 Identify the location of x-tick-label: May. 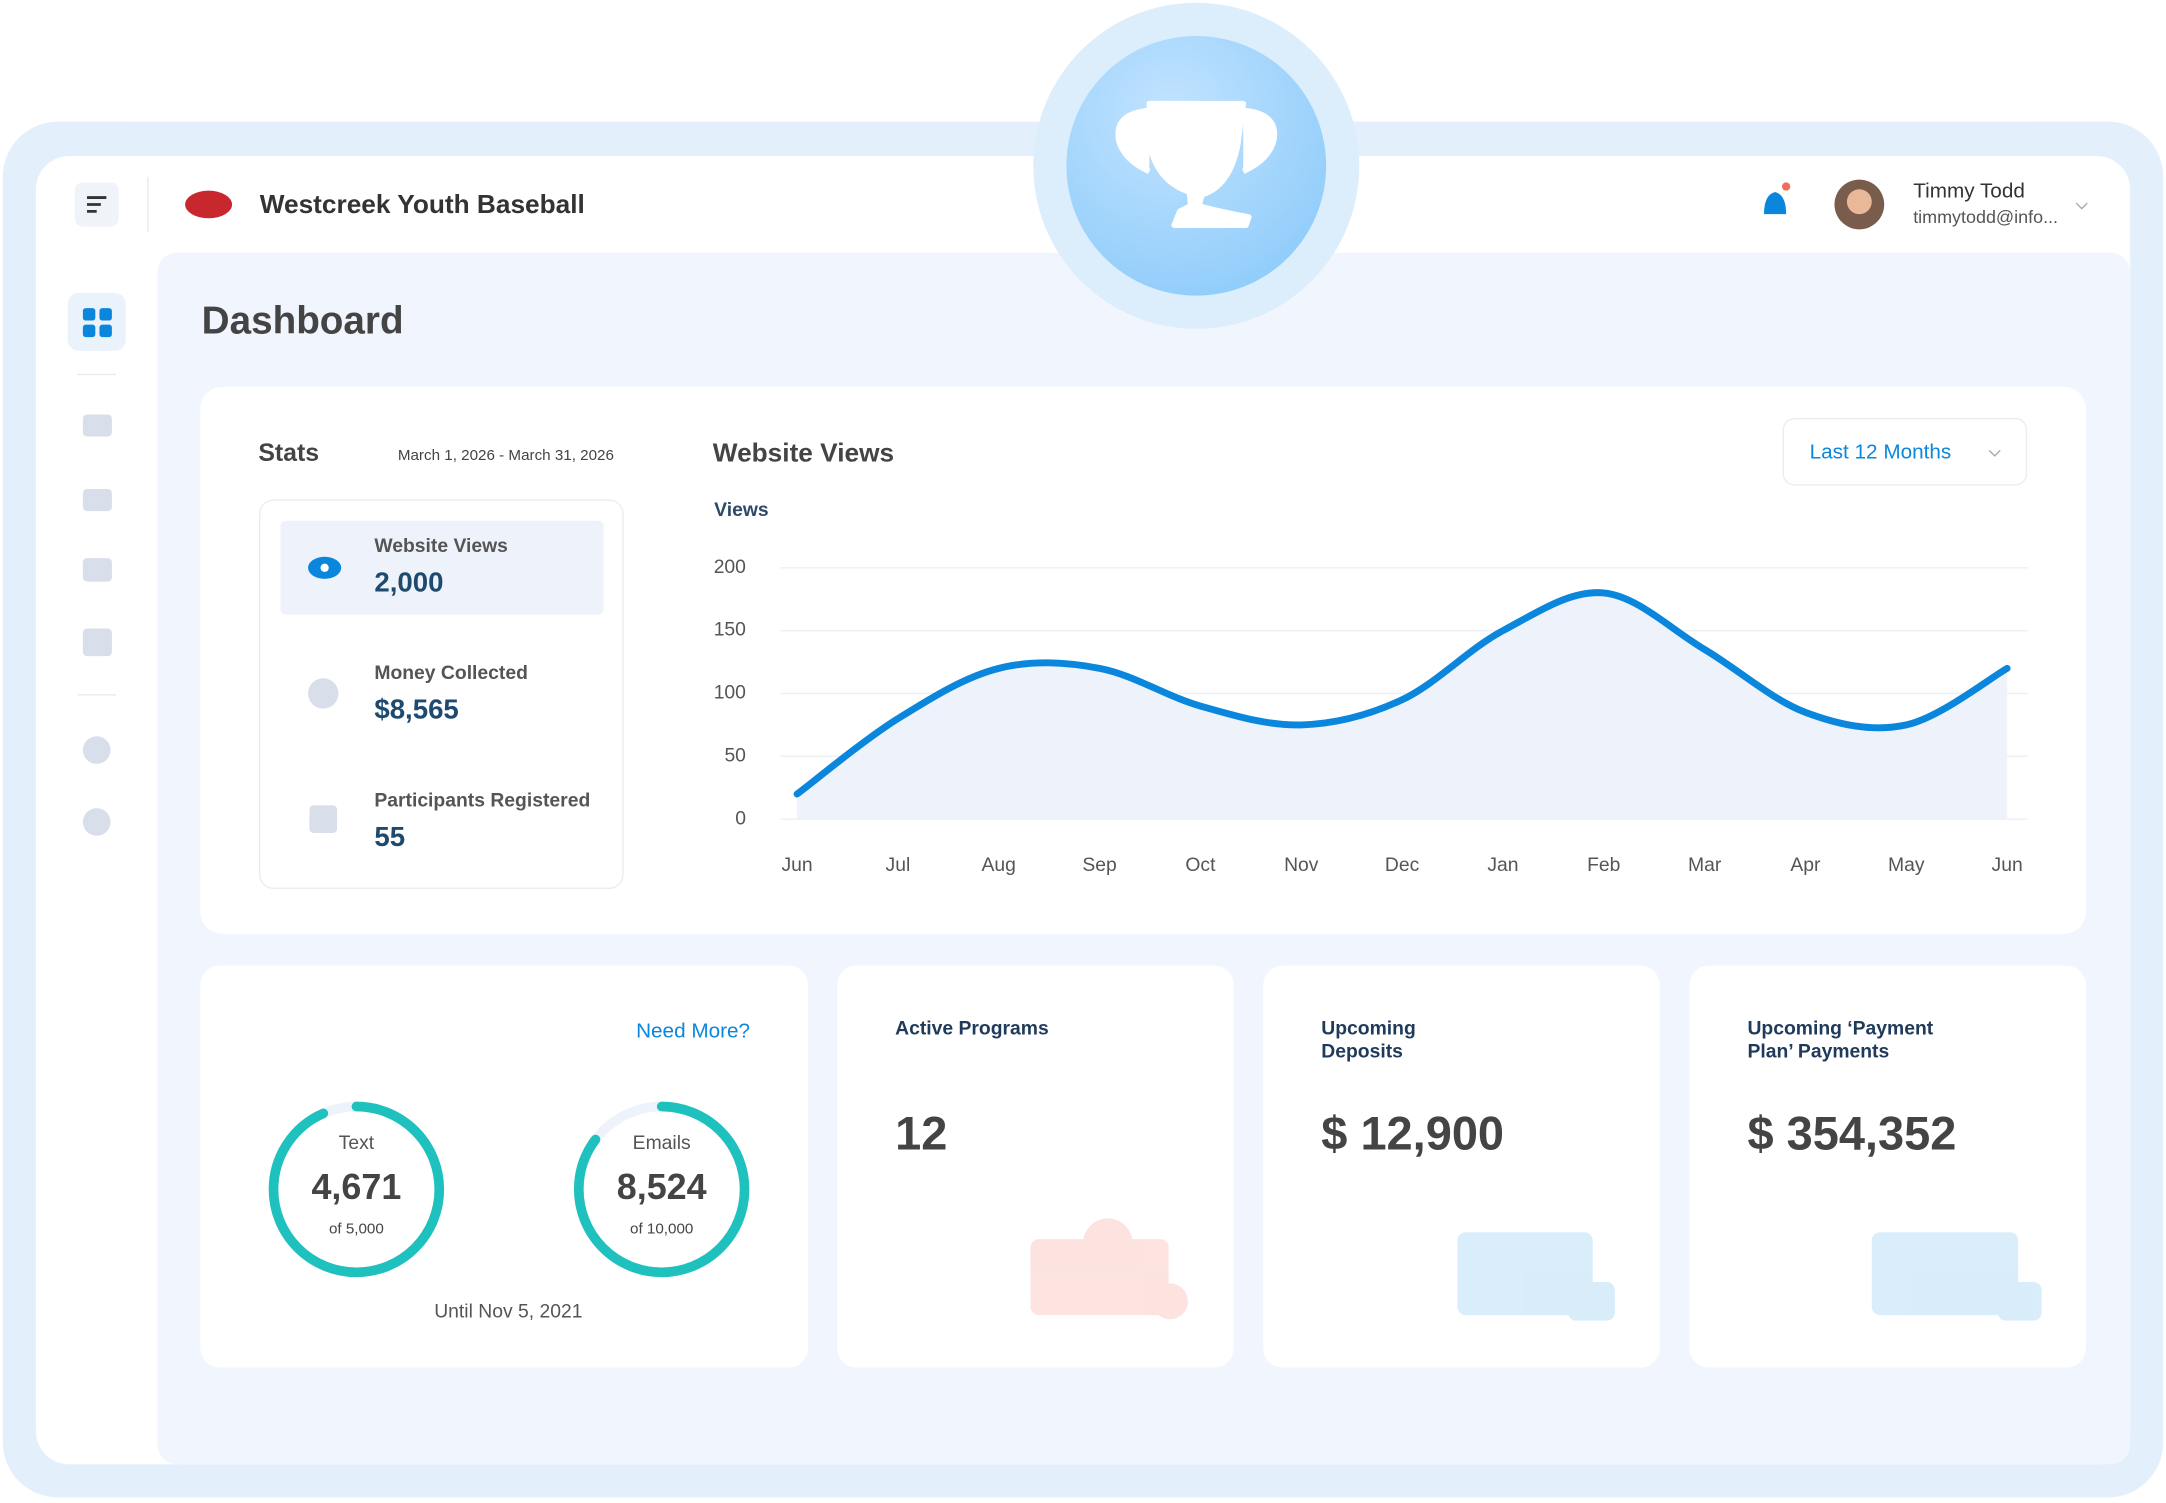
(1906, 865).